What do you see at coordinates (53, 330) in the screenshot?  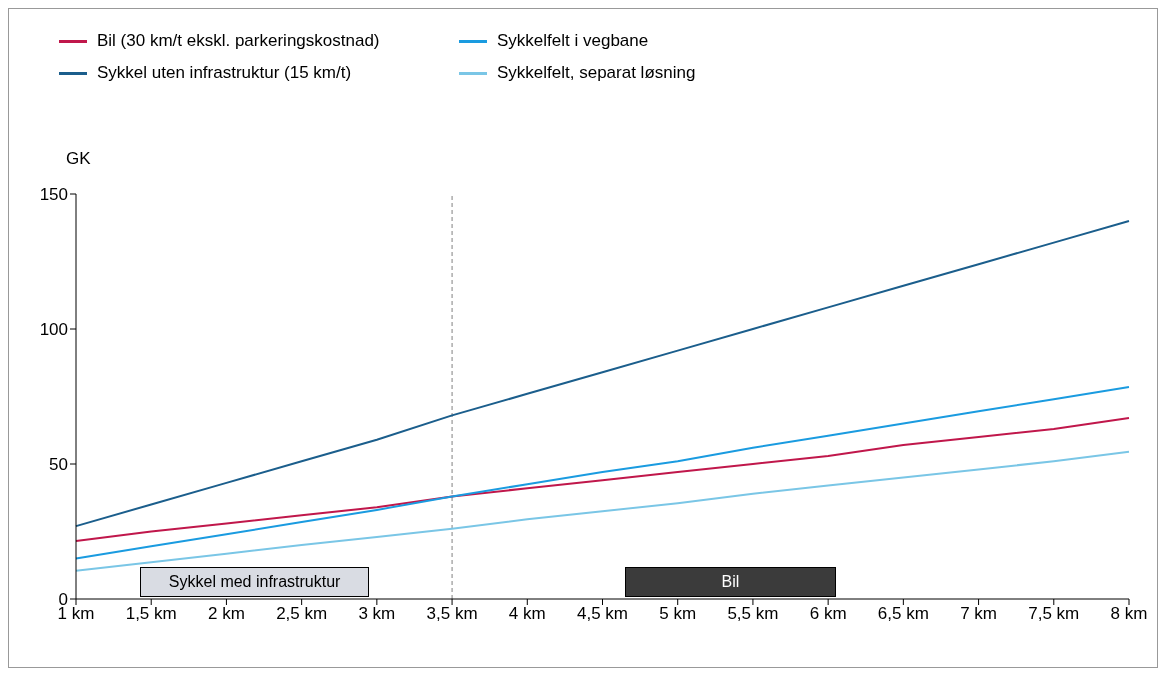 I see `y-tick-label: 100` at bounding box center [53, 330].